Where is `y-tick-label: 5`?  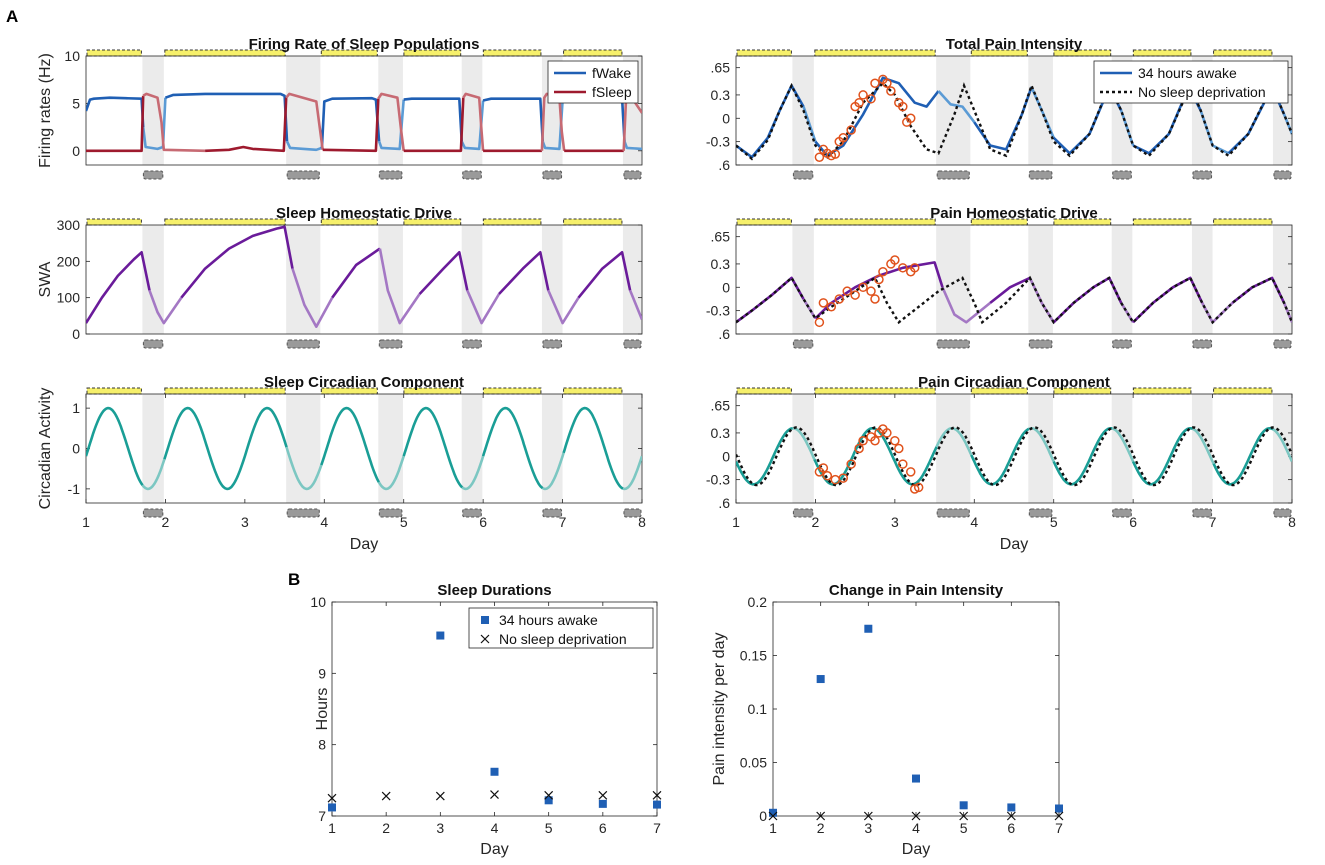 y-tick-label: 5 is located at coordinates (76, 103).